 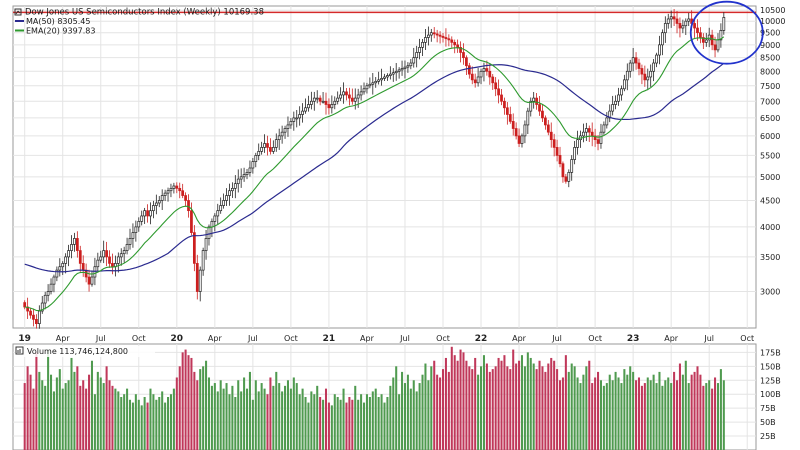 What do you see at coordinates (770, 227) in the screenshot?
I see `price-tick-label: 4000` at bounding box center [770, 227].